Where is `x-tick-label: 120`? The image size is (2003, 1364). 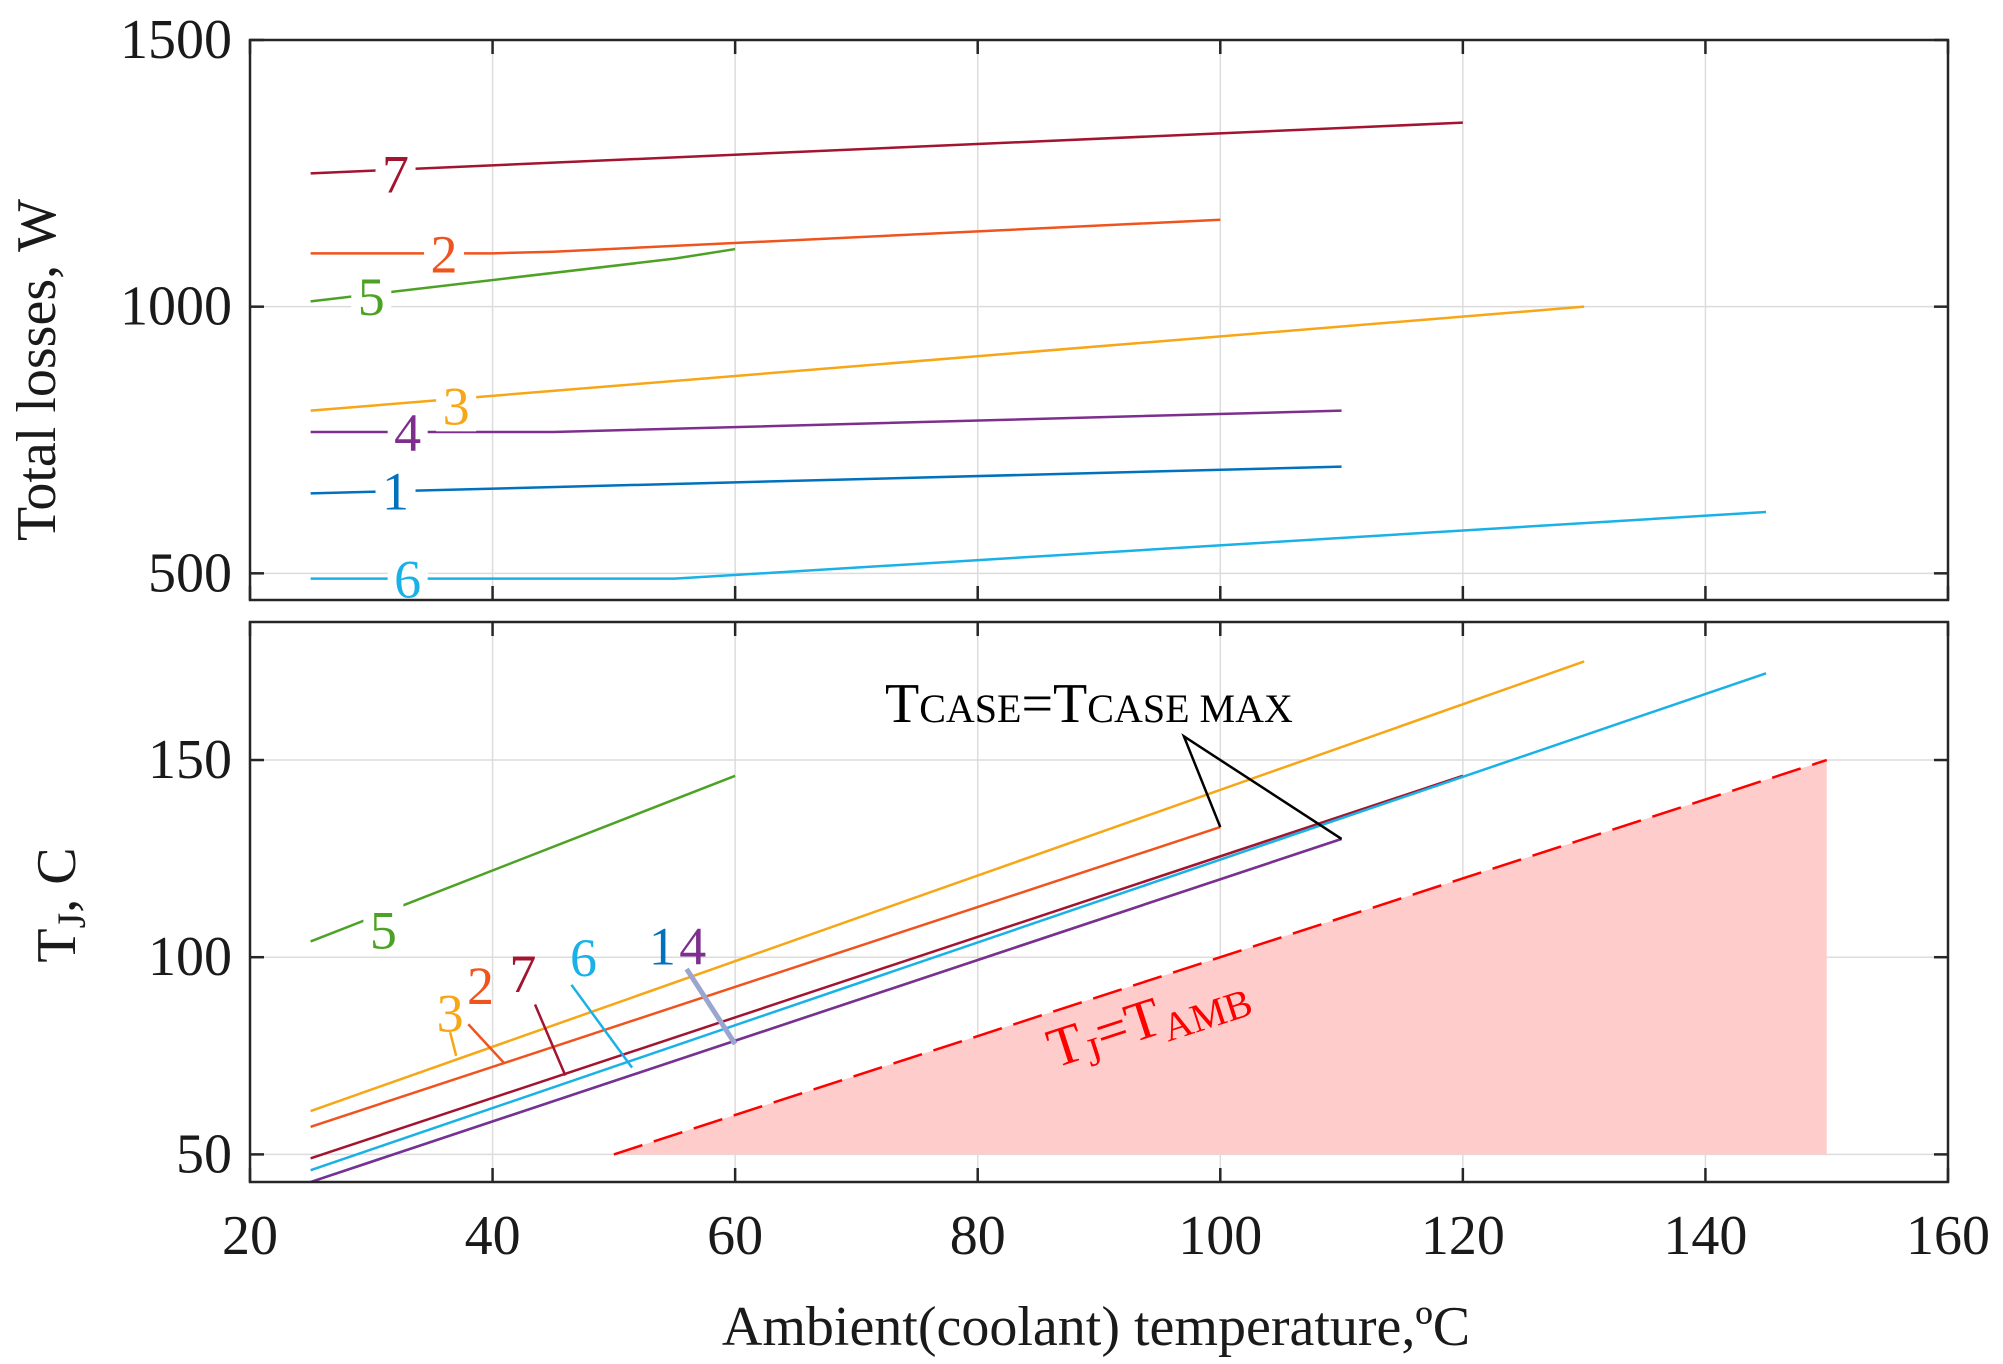
x-tick-label: 120 is located at coordinates (1463, 1236).